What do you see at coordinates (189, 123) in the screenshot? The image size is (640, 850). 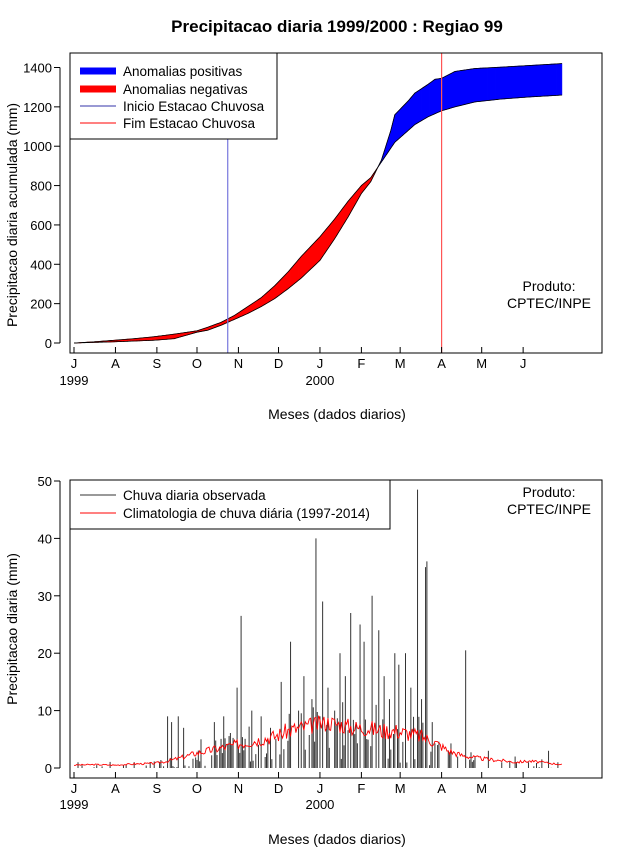 I see `legend-label-season-end: Fim Estacao Chuvosa` at bounding box center [189, 123].